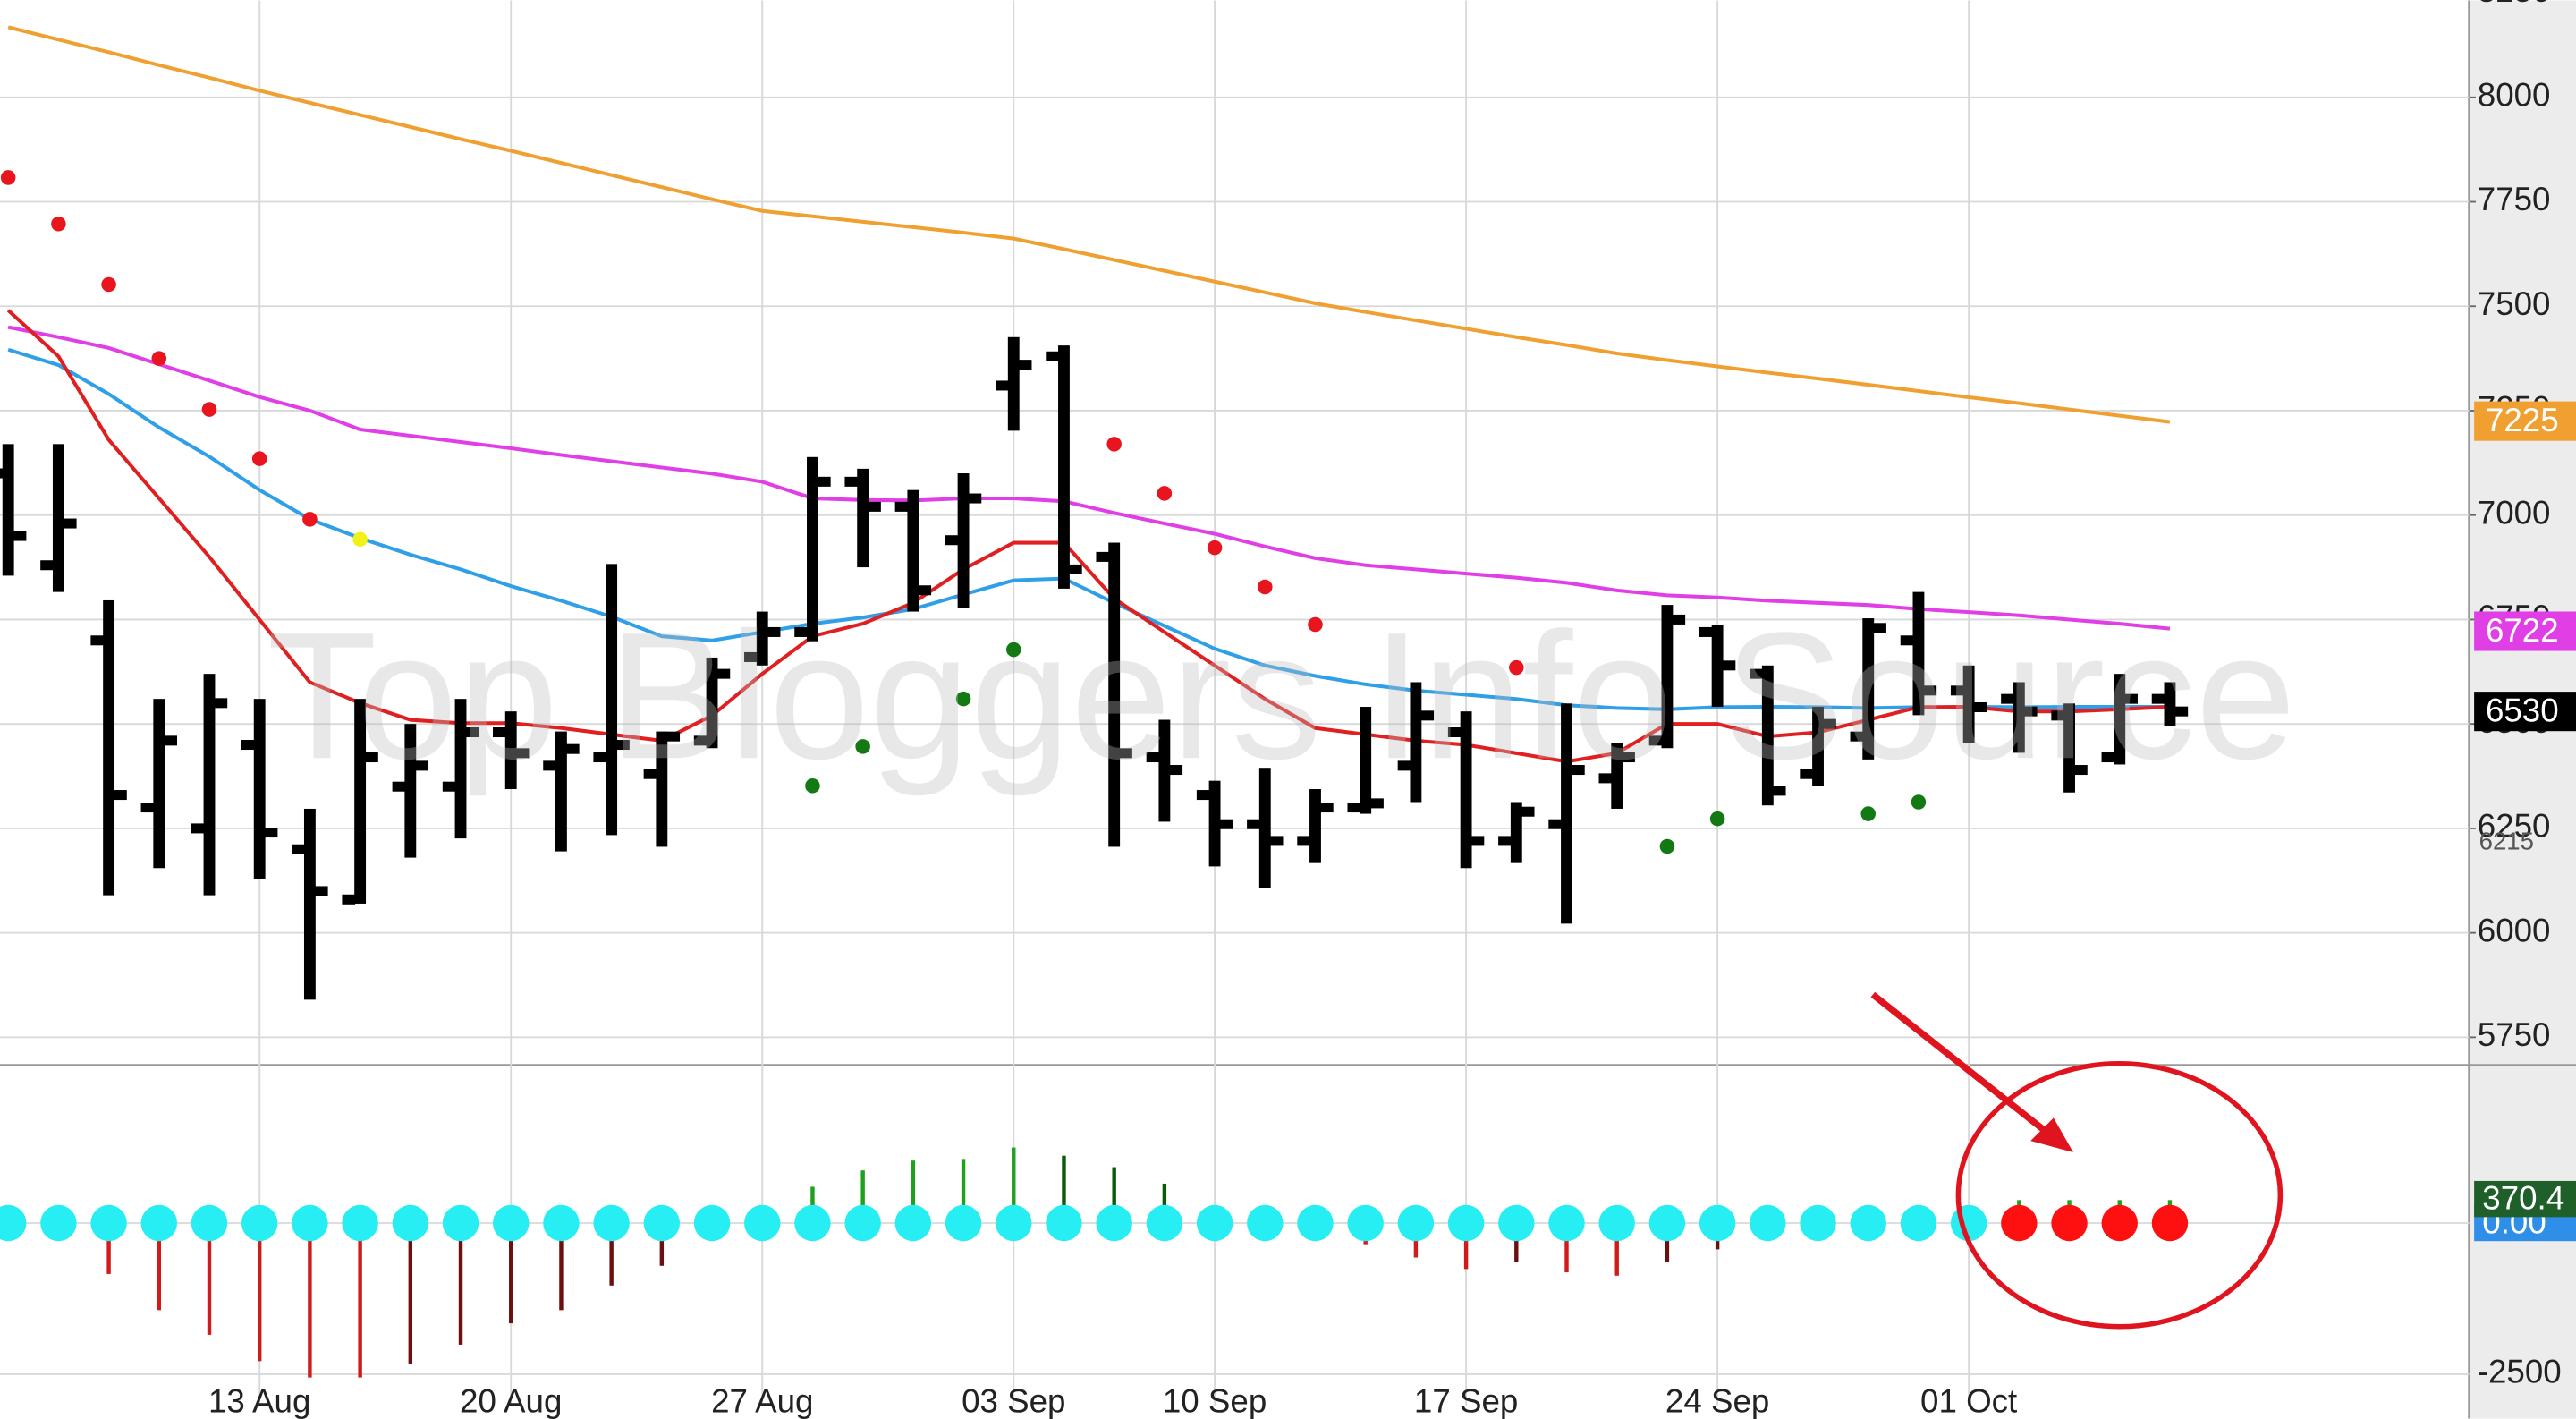 The height and width of the screenshot is (1419, 2576). Describe the element at coordinates (2514, 303) in the screenshot. I see `y-tick-label: 7500` at that location.